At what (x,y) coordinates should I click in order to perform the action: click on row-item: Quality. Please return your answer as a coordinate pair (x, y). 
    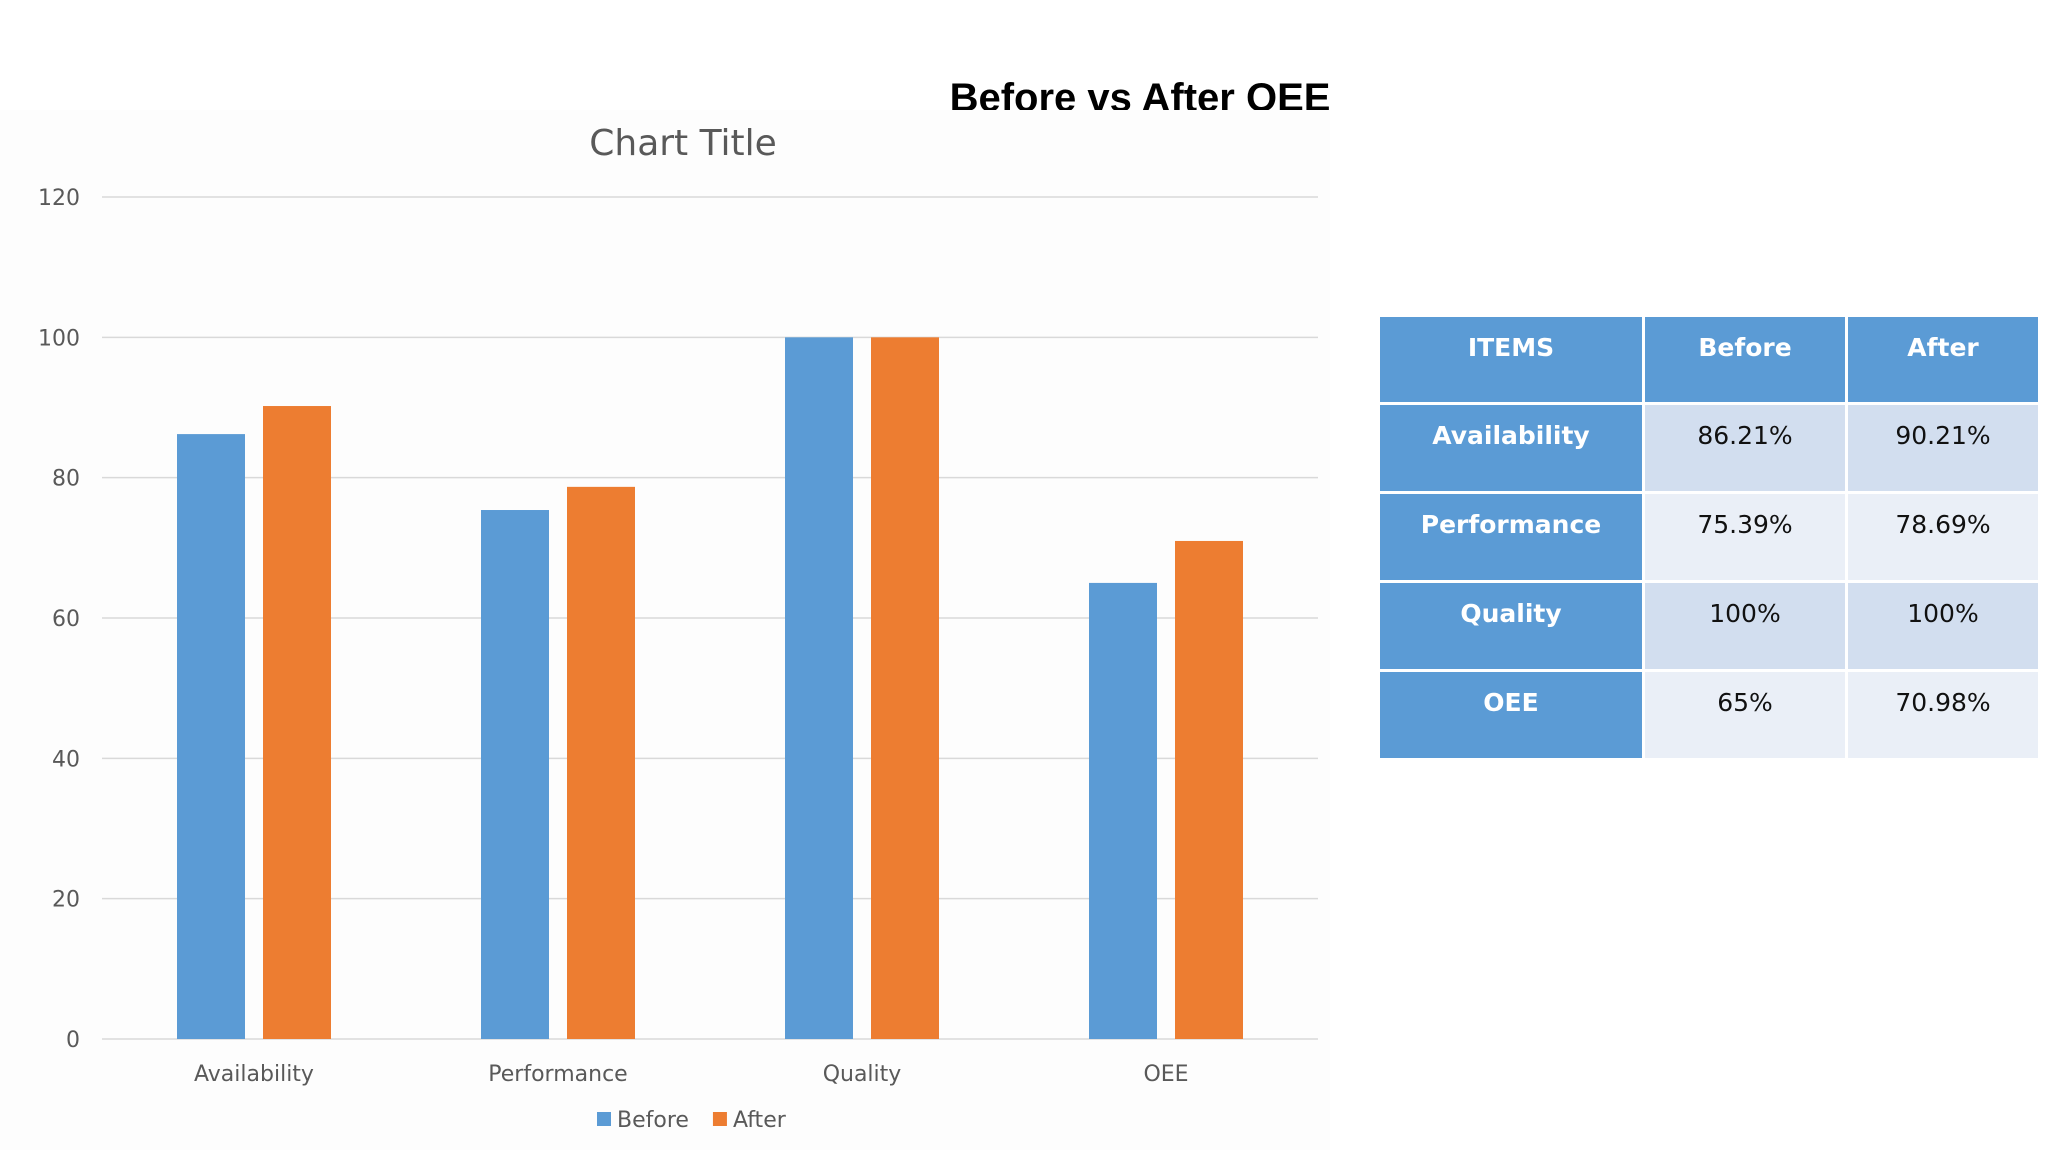
    Looking at the image, I should click on (1511, 626).